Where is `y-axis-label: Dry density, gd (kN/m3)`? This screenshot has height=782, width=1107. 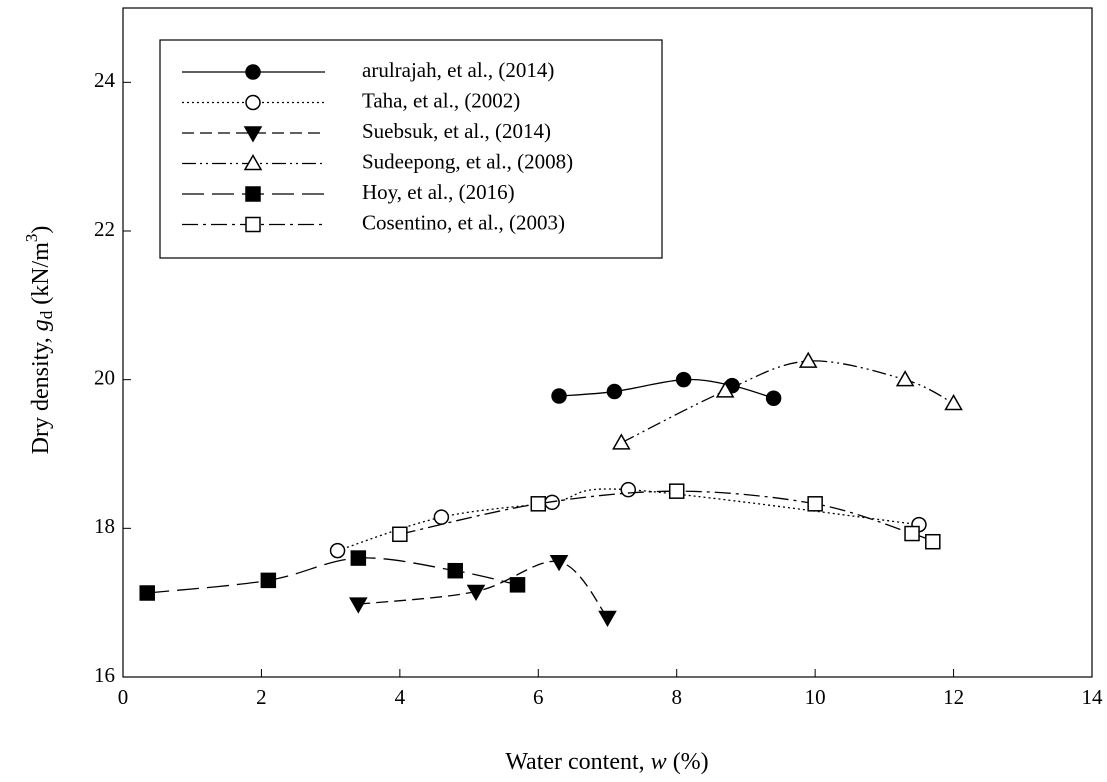 y-axis-label: Dry density, gd (kN/m3) is located at coordinates (39, 340).